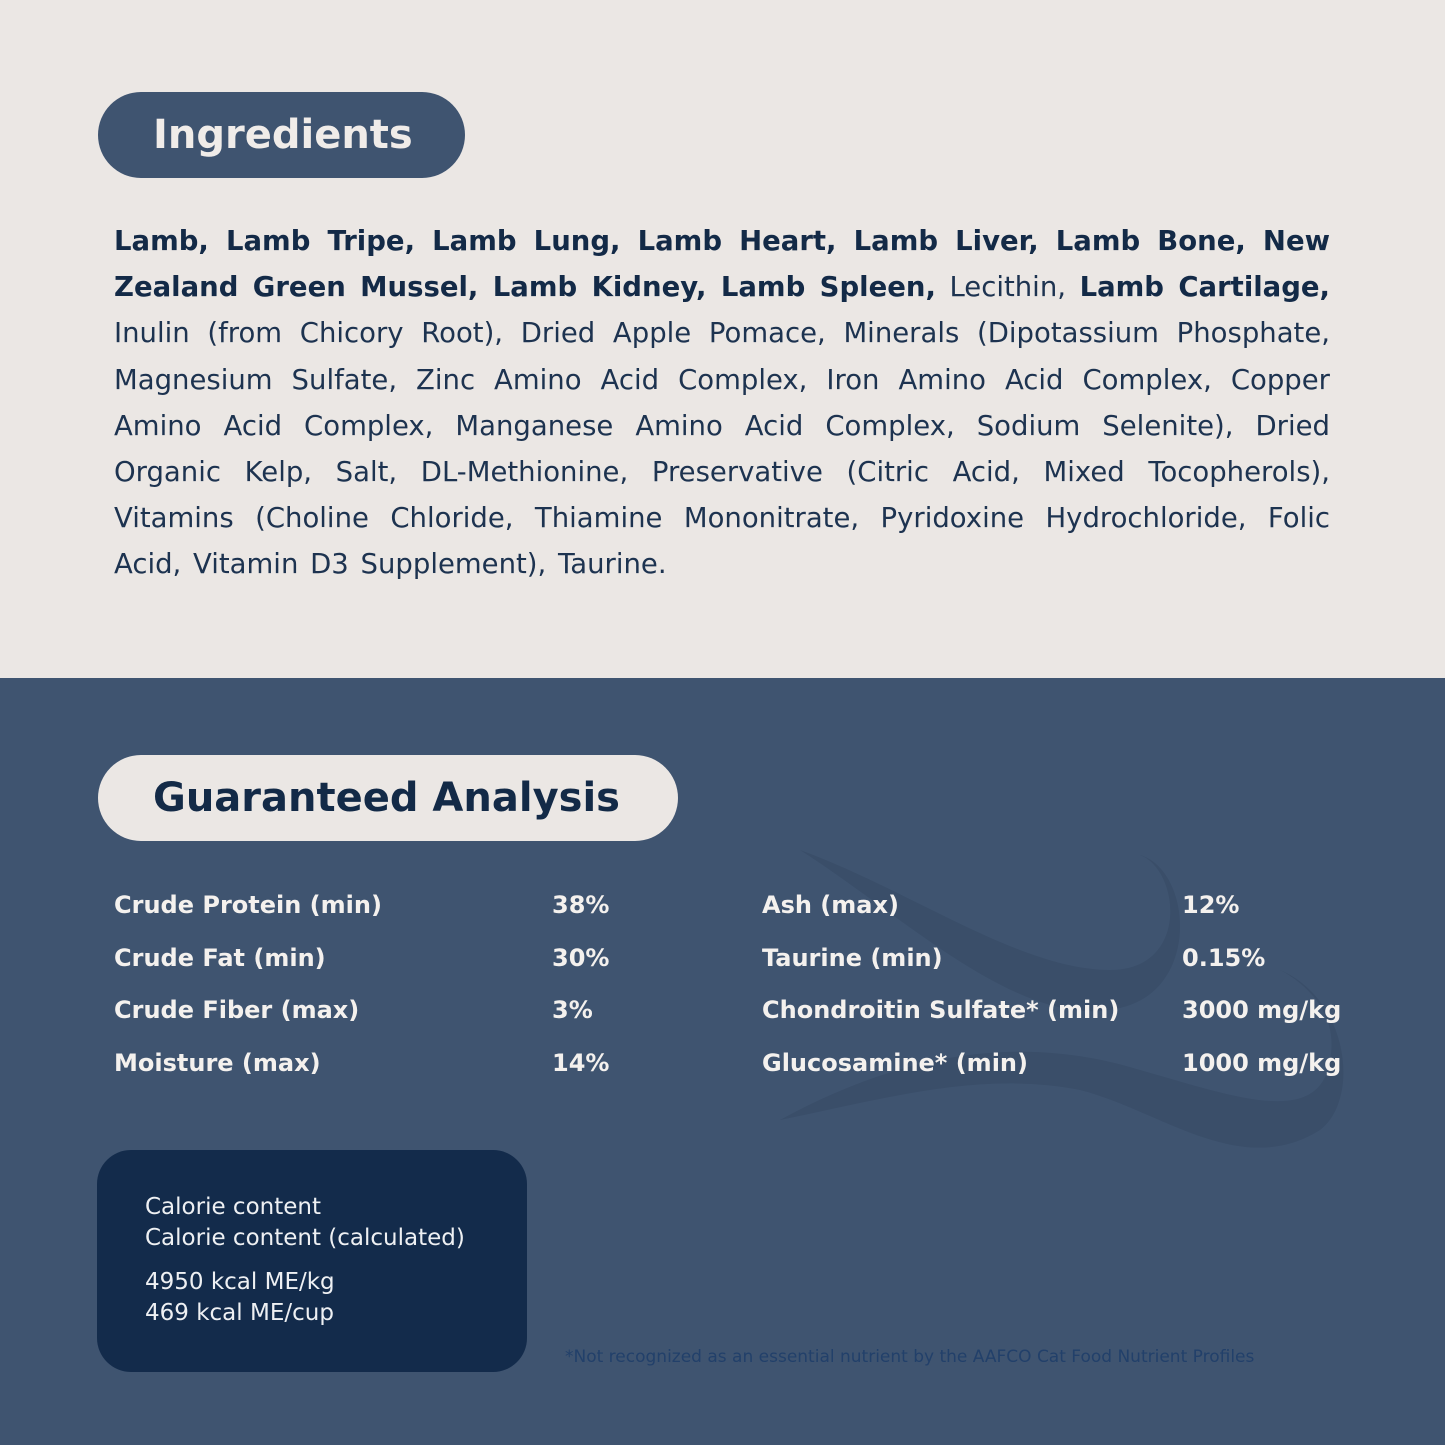  What do you see at coordinates (217, 1062) in the screenshot?
I see `analysis-label: Moisture (max)` at bounding box center [217, 1062].